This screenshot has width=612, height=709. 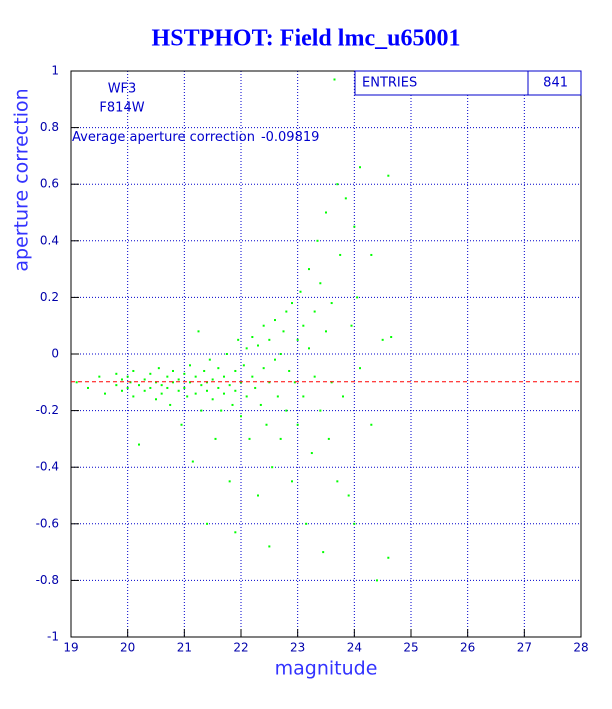 I want to click on y-tick-label: 1, so click(x=55, y=71).